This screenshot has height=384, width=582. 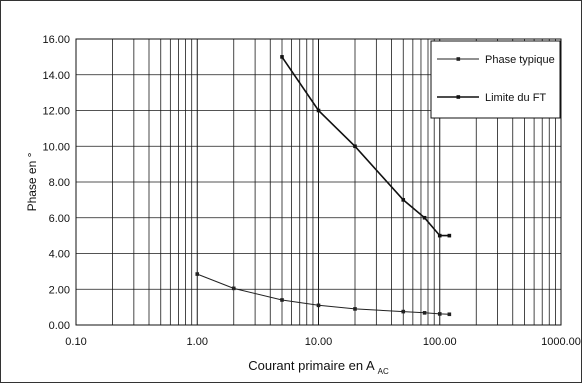 I want to click on legend-box, so click(x=495, y=79).